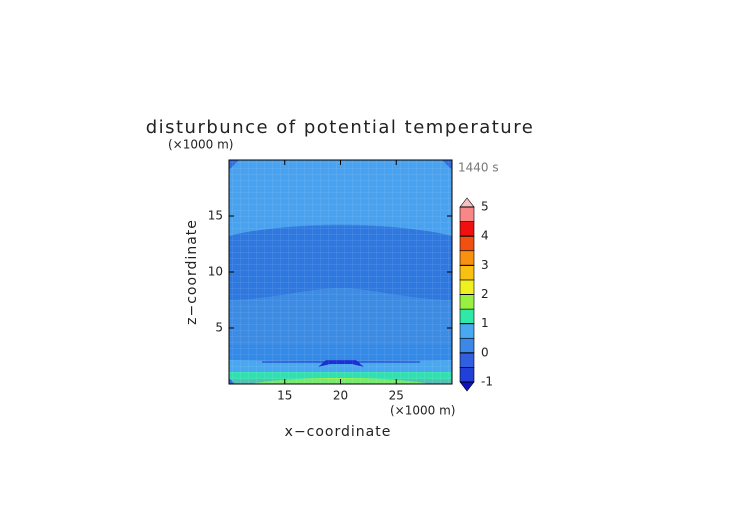  What do you see at coordinates (422, 411) in the screenshot?
I see `x-unit: (×1000 m)` at bounding box center [422, 411].